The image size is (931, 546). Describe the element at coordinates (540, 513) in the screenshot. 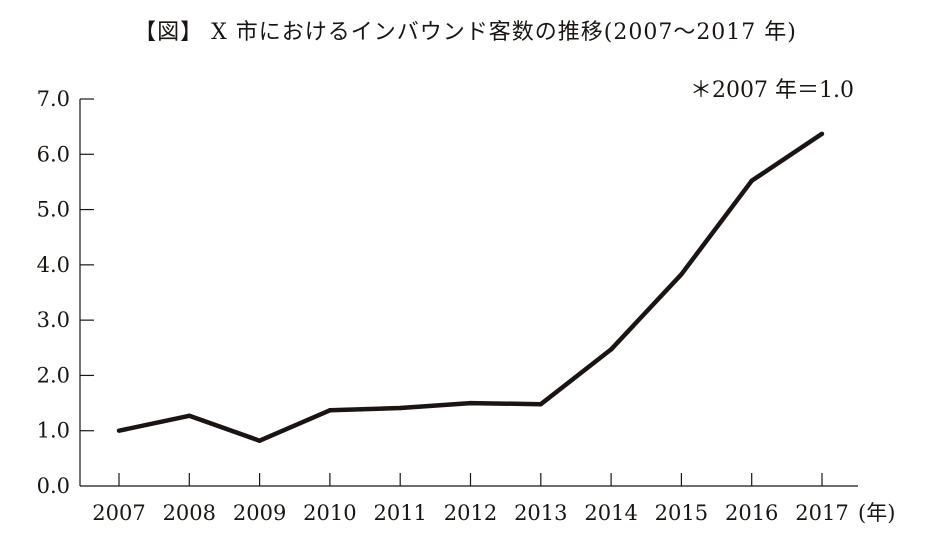

I see `x-tick-label: 2013` at that location.